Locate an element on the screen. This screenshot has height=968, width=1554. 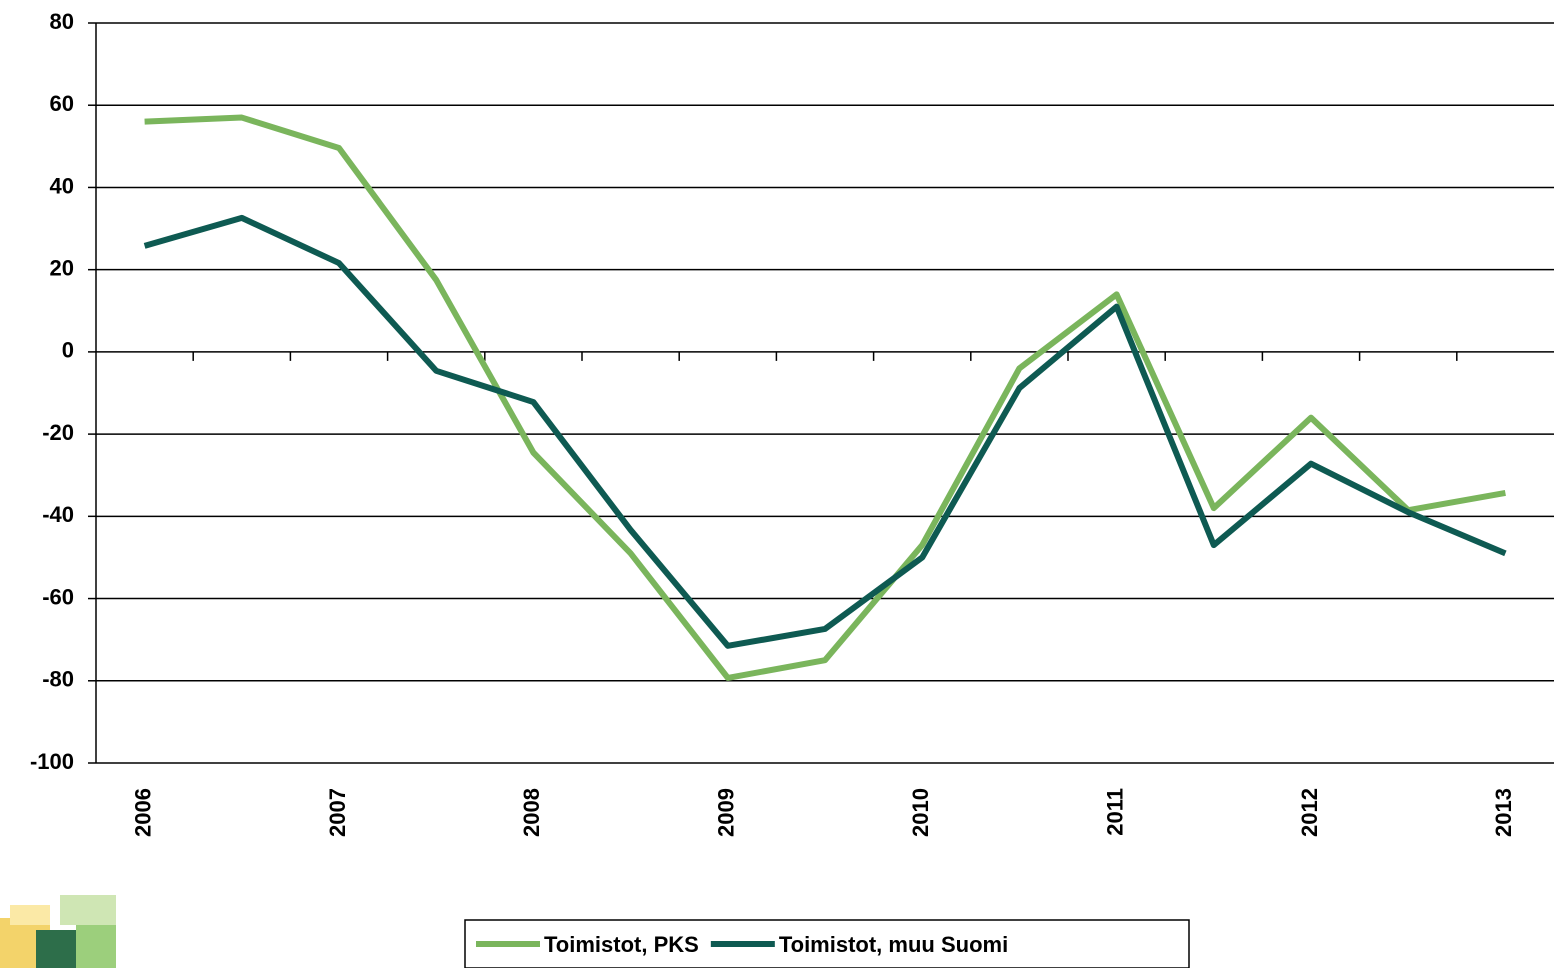
x-tick-label: 2011 is located at coordinates (1114, 812).